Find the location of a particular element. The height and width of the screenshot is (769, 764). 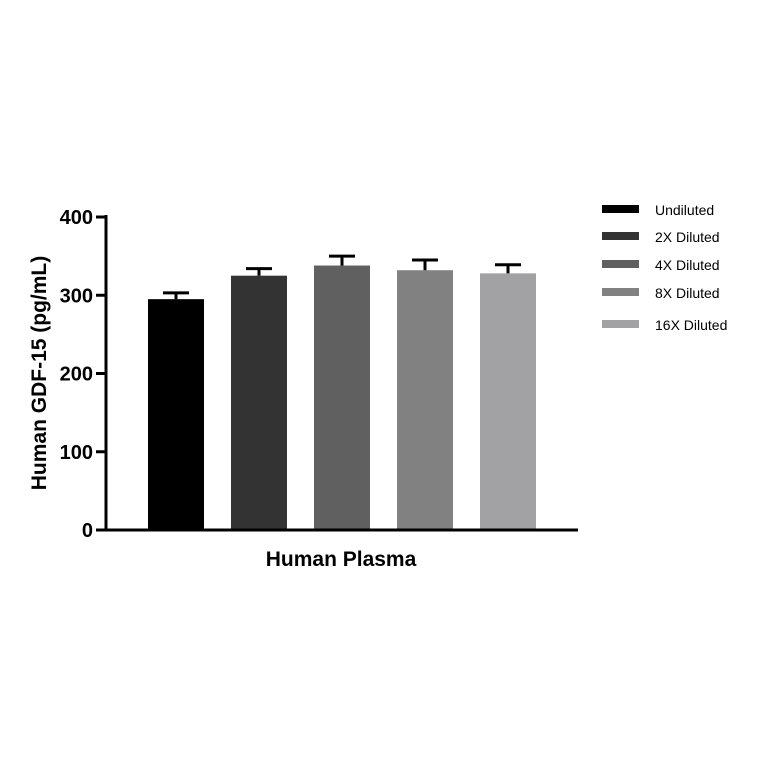

y-tick-label: 400 is located at coordinates (76, 218).